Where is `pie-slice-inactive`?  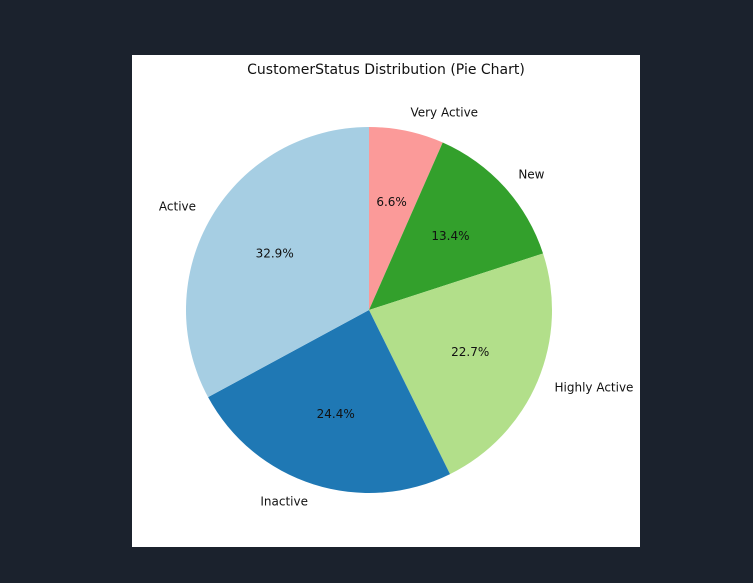
pie-slice-inactive is located at coordinates (329, 401).